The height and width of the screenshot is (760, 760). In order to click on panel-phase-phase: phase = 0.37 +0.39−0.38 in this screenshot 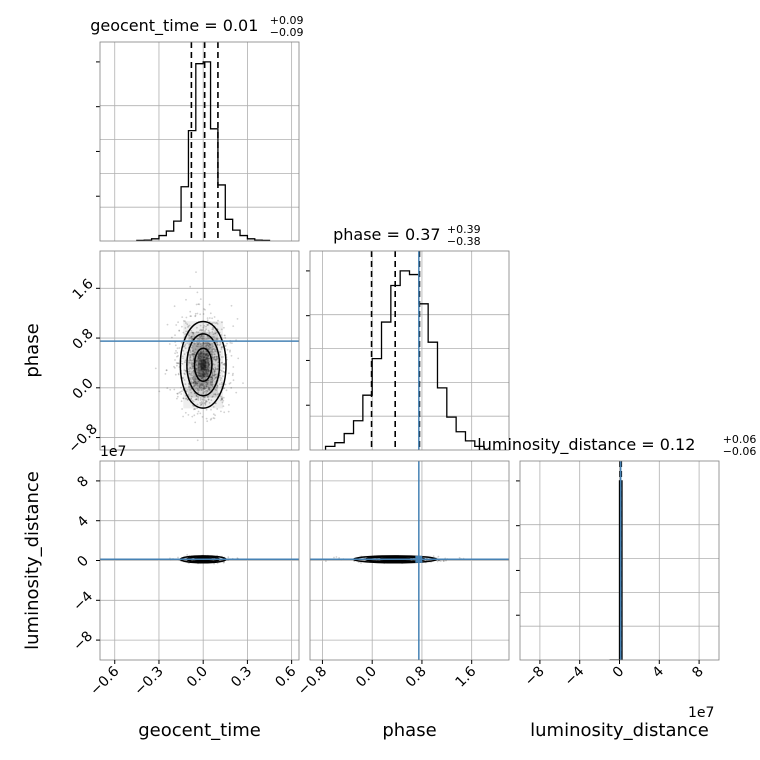, I will do `click(408, 337)`.